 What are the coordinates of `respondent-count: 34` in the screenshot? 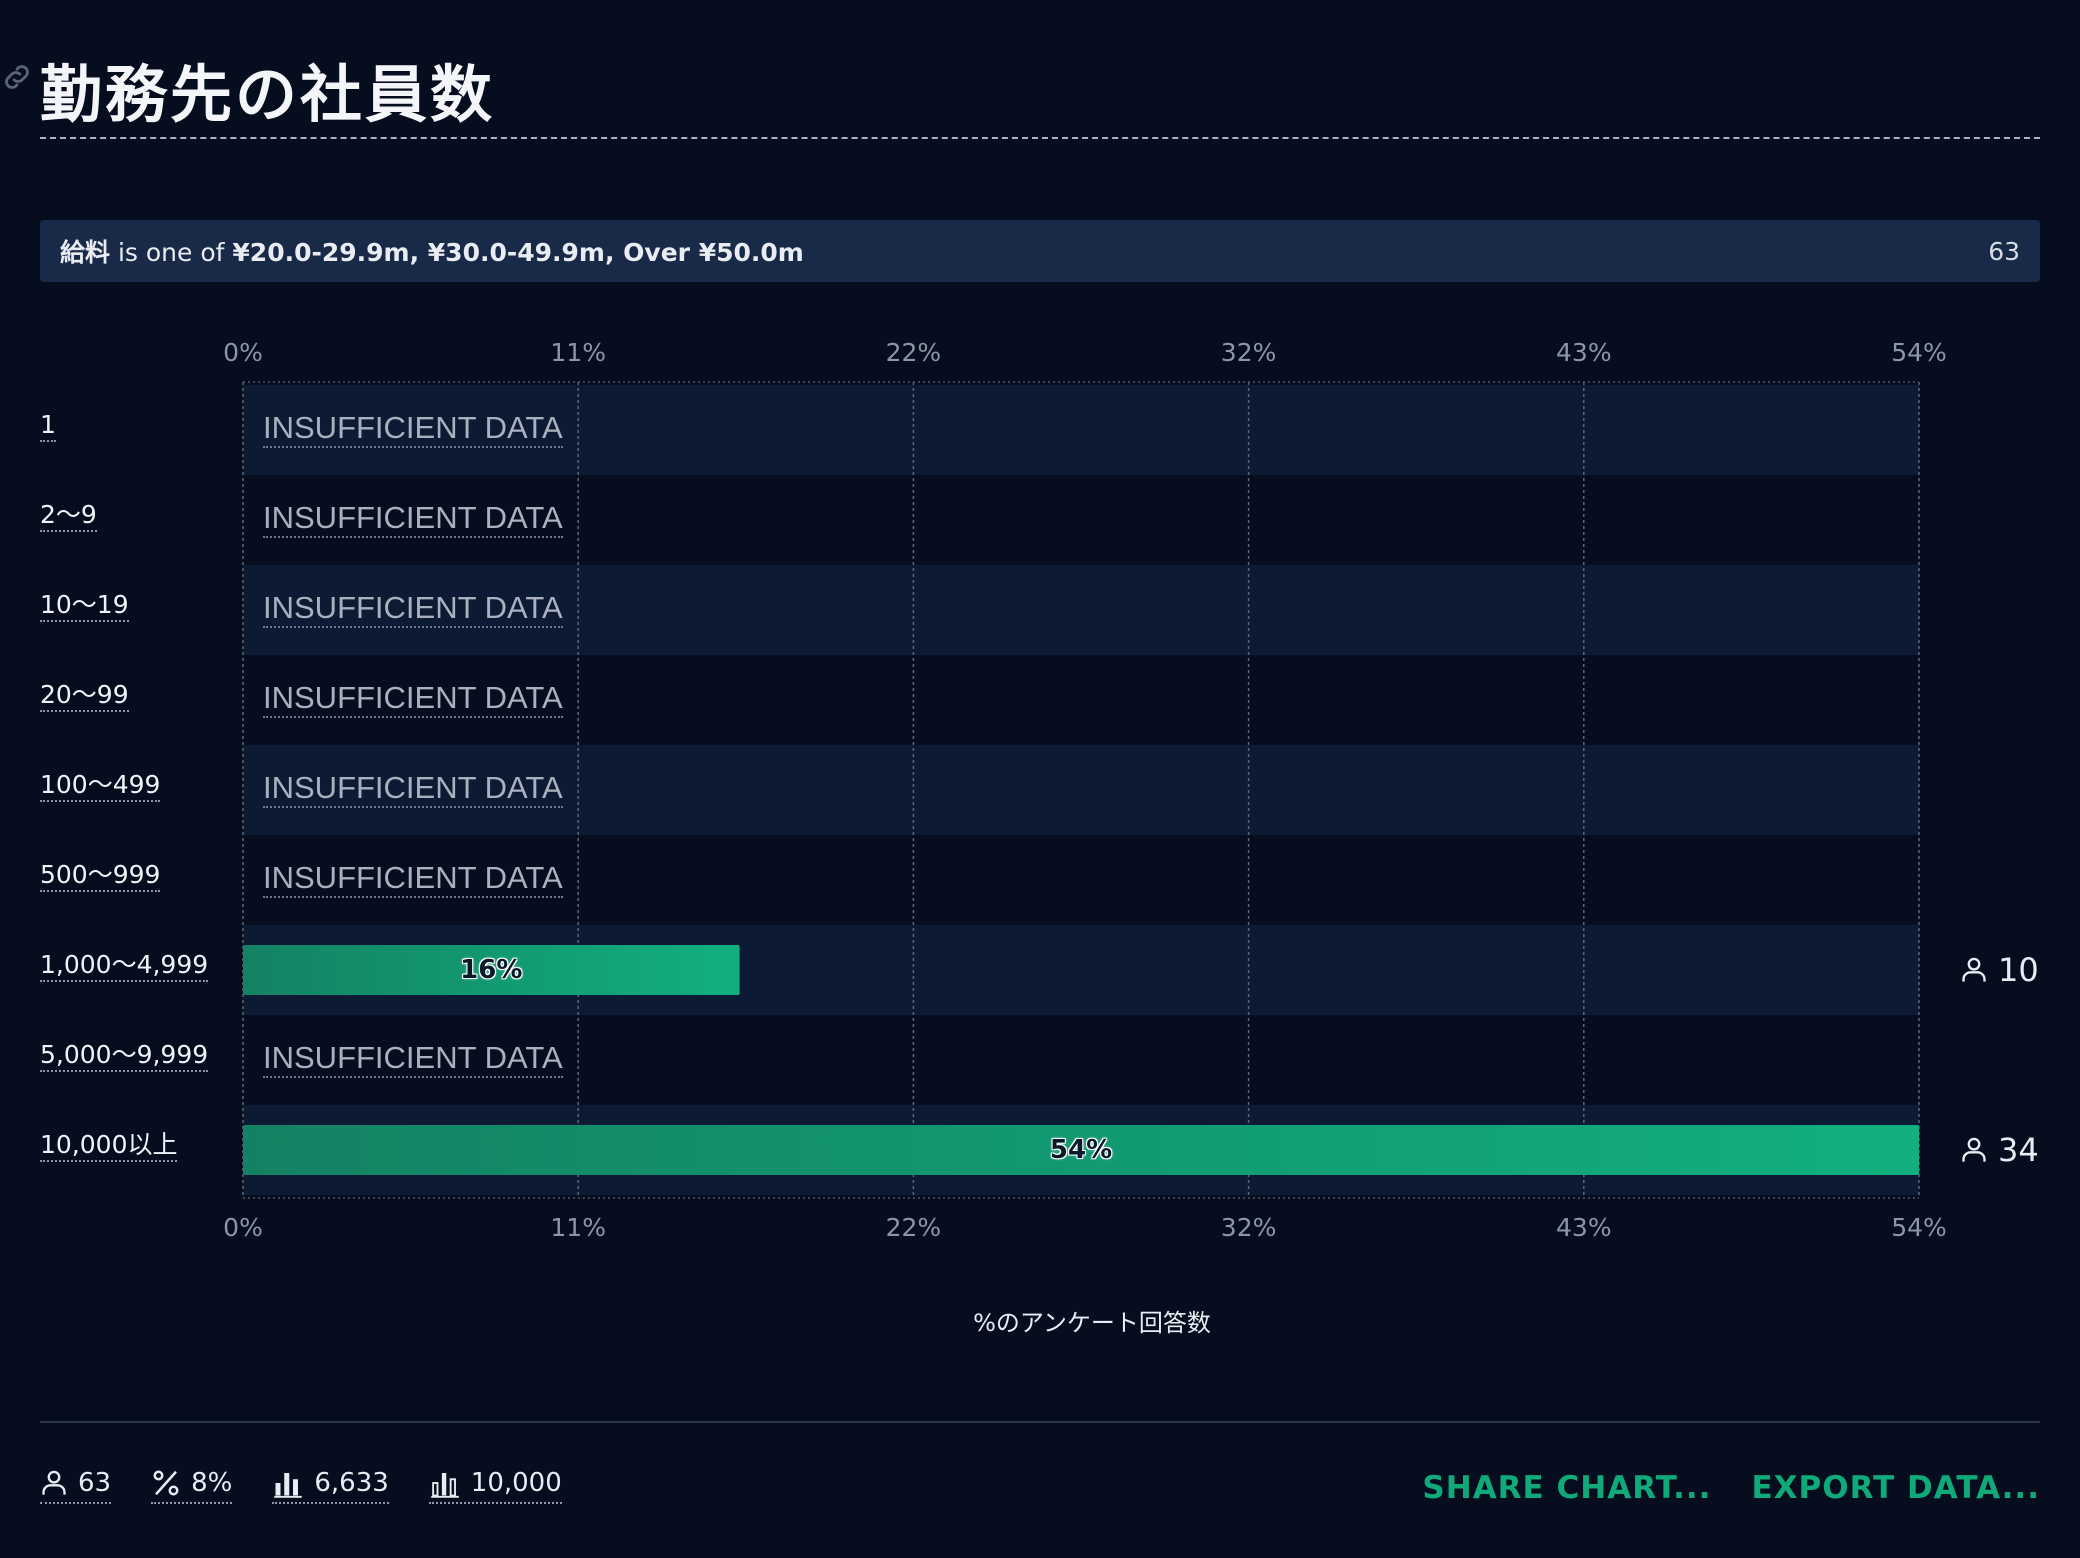 It's located at (1999, 1150).